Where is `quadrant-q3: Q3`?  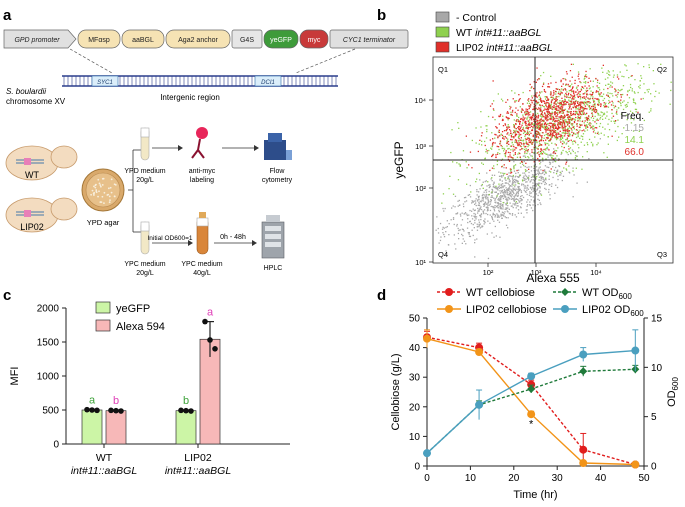 quadrant-q3: Q3 is located at coordinates (662, 254).